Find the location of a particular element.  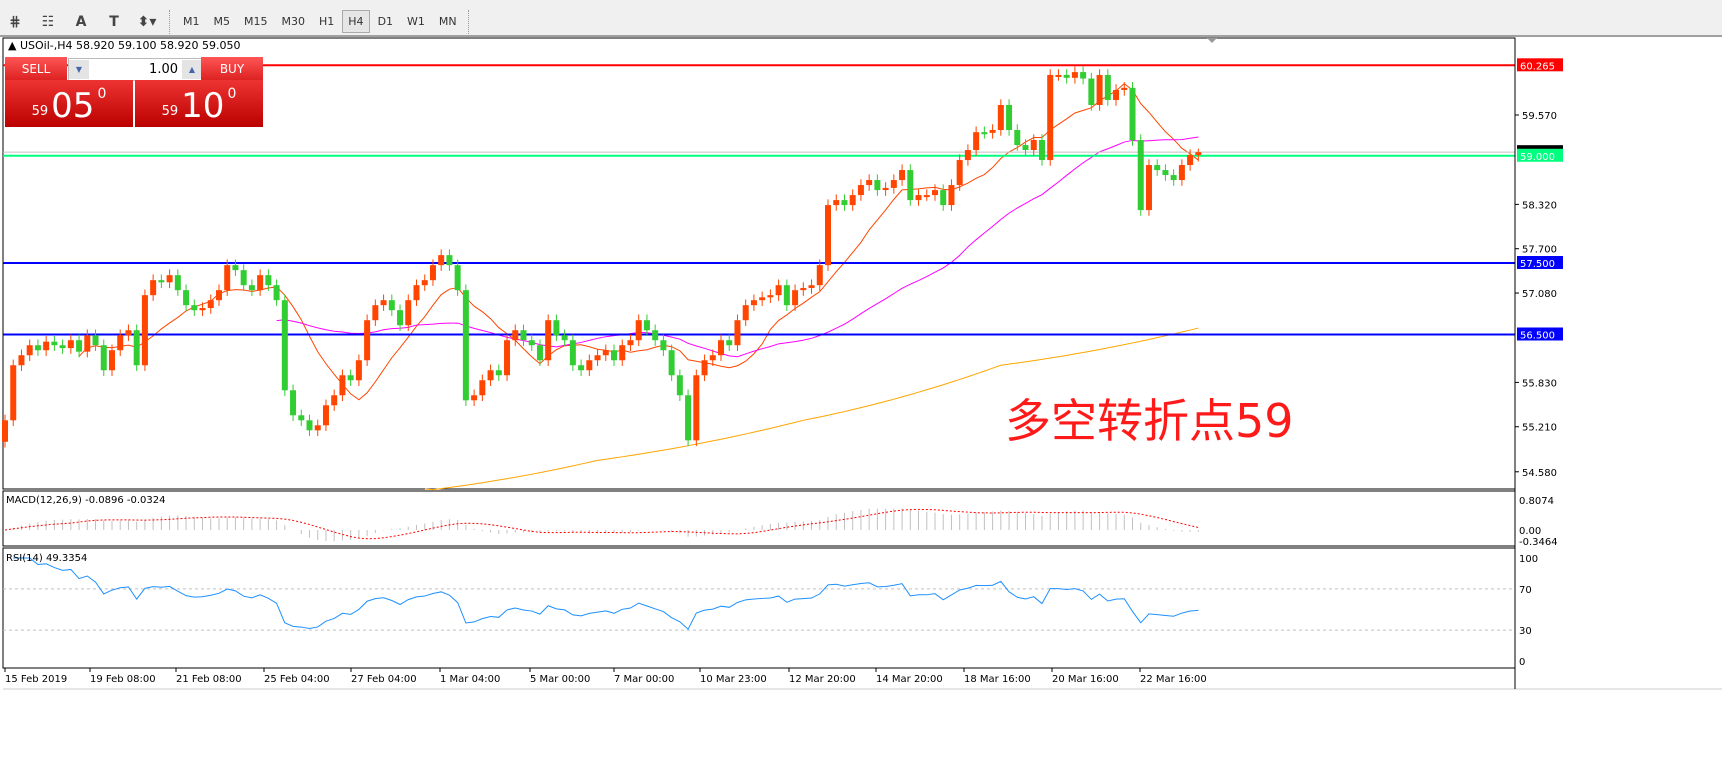

timeframe-m1: M1 is located at coordinates (191, 21).